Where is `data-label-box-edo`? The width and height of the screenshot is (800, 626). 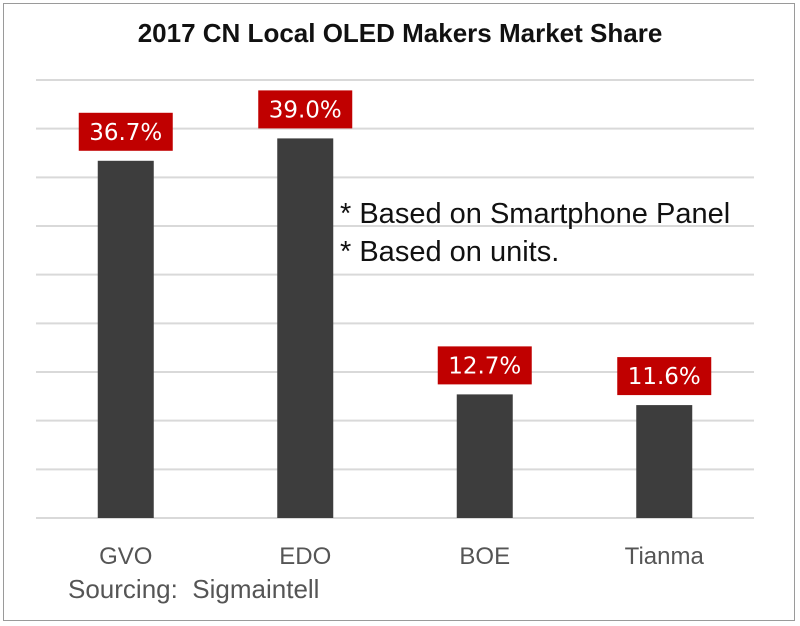 data-label-box-edo is located at coordinates (305, 109).